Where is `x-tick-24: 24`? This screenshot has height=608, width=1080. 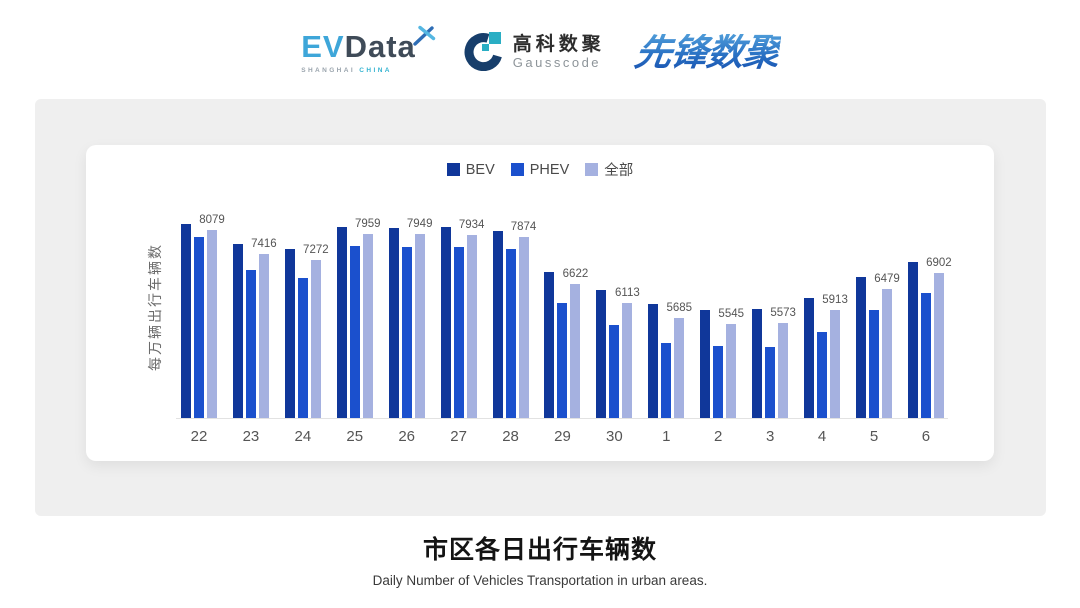
x-tick-24: 24 is located at coordinates (303, 436).